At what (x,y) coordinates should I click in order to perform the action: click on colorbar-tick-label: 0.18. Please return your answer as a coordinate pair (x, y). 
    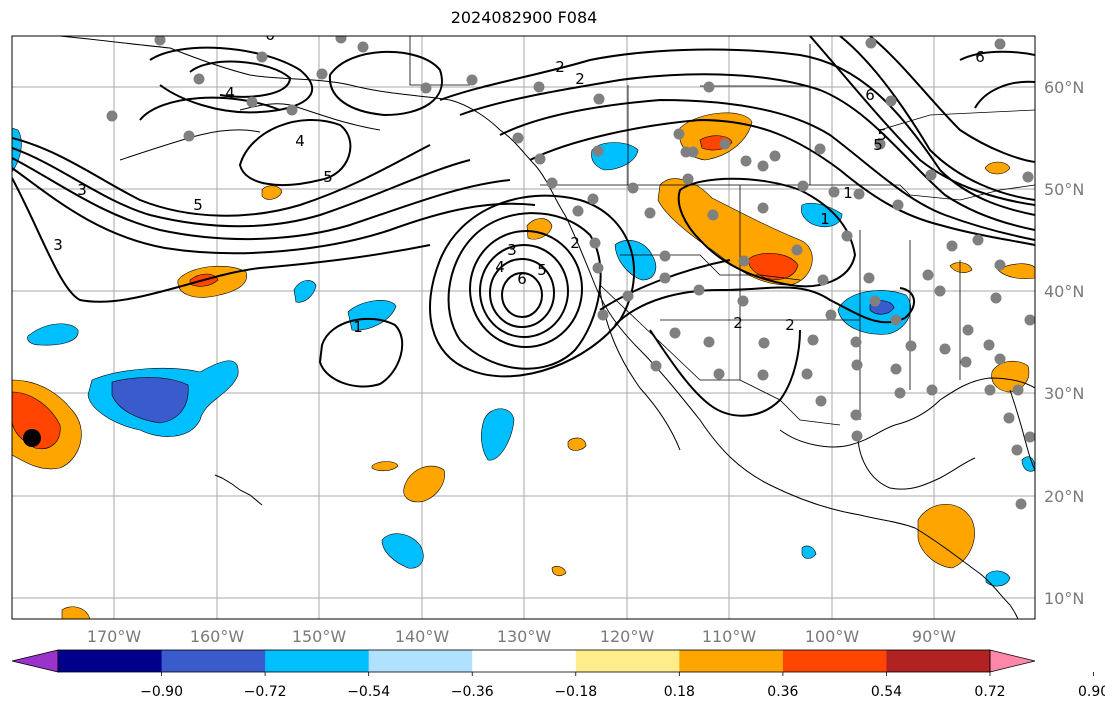
    Looking at the image, I should click on (679, 692).